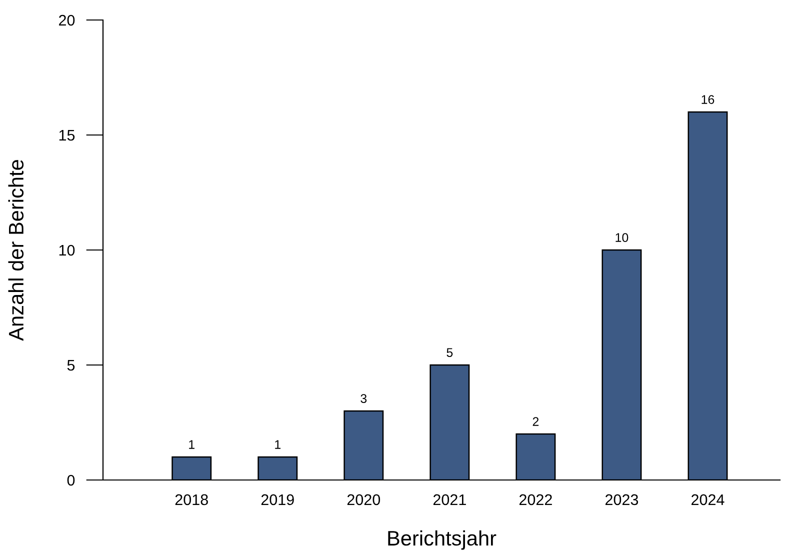 This screenshot has height=551, width=788. What do you see at coordinates (67, 20) in the screenshot?
I see `y-tick-label: 20` at bounding box center [67, 20].